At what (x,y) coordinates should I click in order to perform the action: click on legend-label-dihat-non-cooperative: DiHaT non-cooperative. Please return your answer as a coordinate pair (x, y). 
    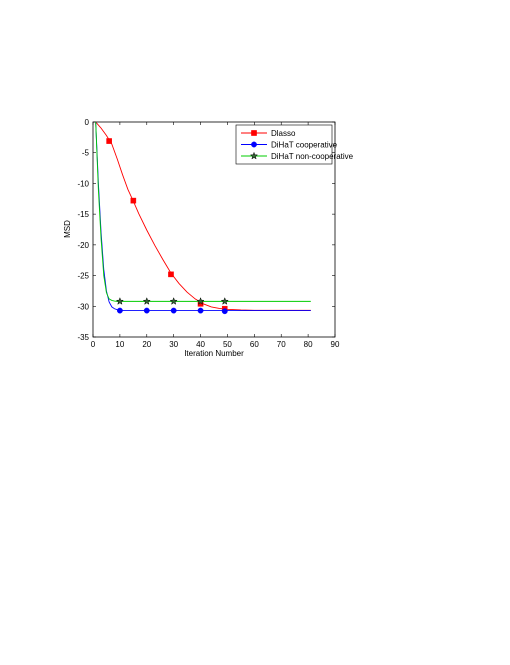
    Looking at the image, I should click on (312, 156).